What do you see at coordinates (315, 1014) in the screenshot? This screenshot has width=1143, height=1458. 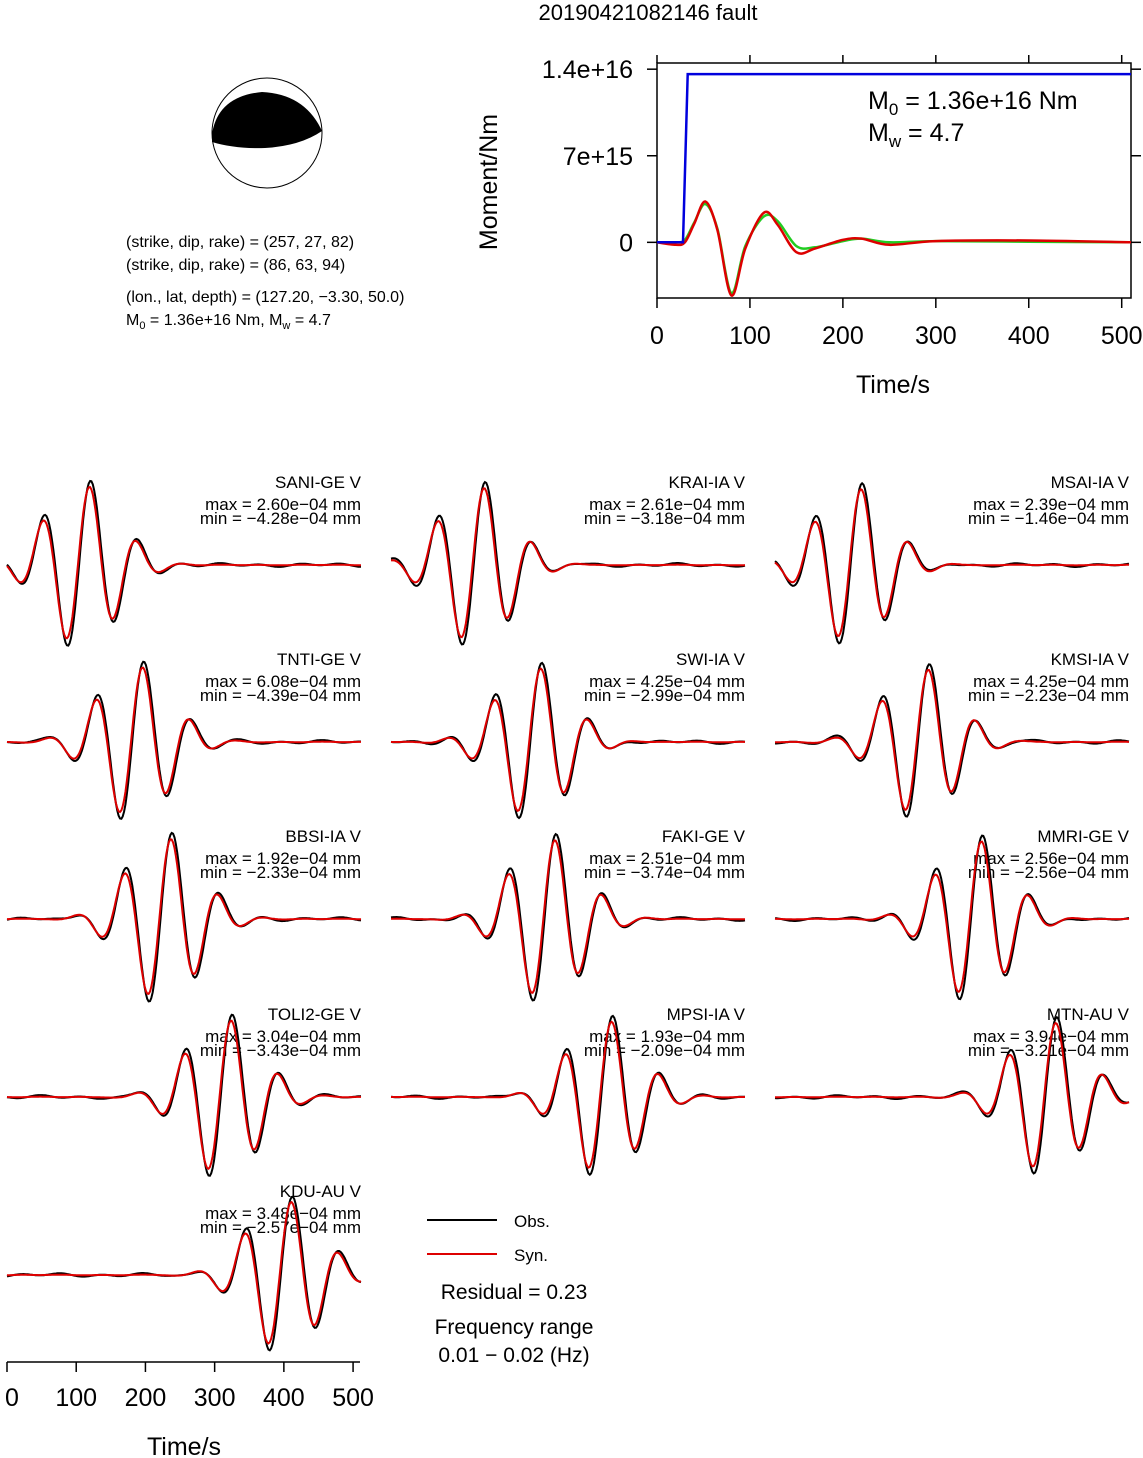 I see `station-name: TOLI2-GE V` at bounding box center [315, 1014].